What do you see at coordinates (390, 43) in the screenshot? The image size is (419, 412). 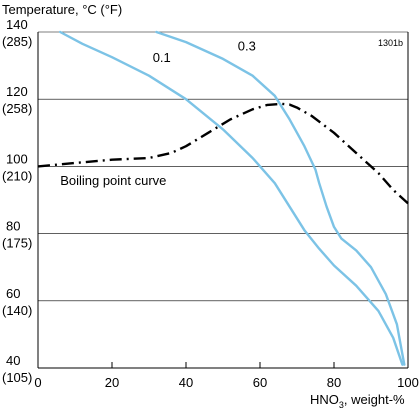 I see `figure-code: 1301b` at bounding box center [390, 43].